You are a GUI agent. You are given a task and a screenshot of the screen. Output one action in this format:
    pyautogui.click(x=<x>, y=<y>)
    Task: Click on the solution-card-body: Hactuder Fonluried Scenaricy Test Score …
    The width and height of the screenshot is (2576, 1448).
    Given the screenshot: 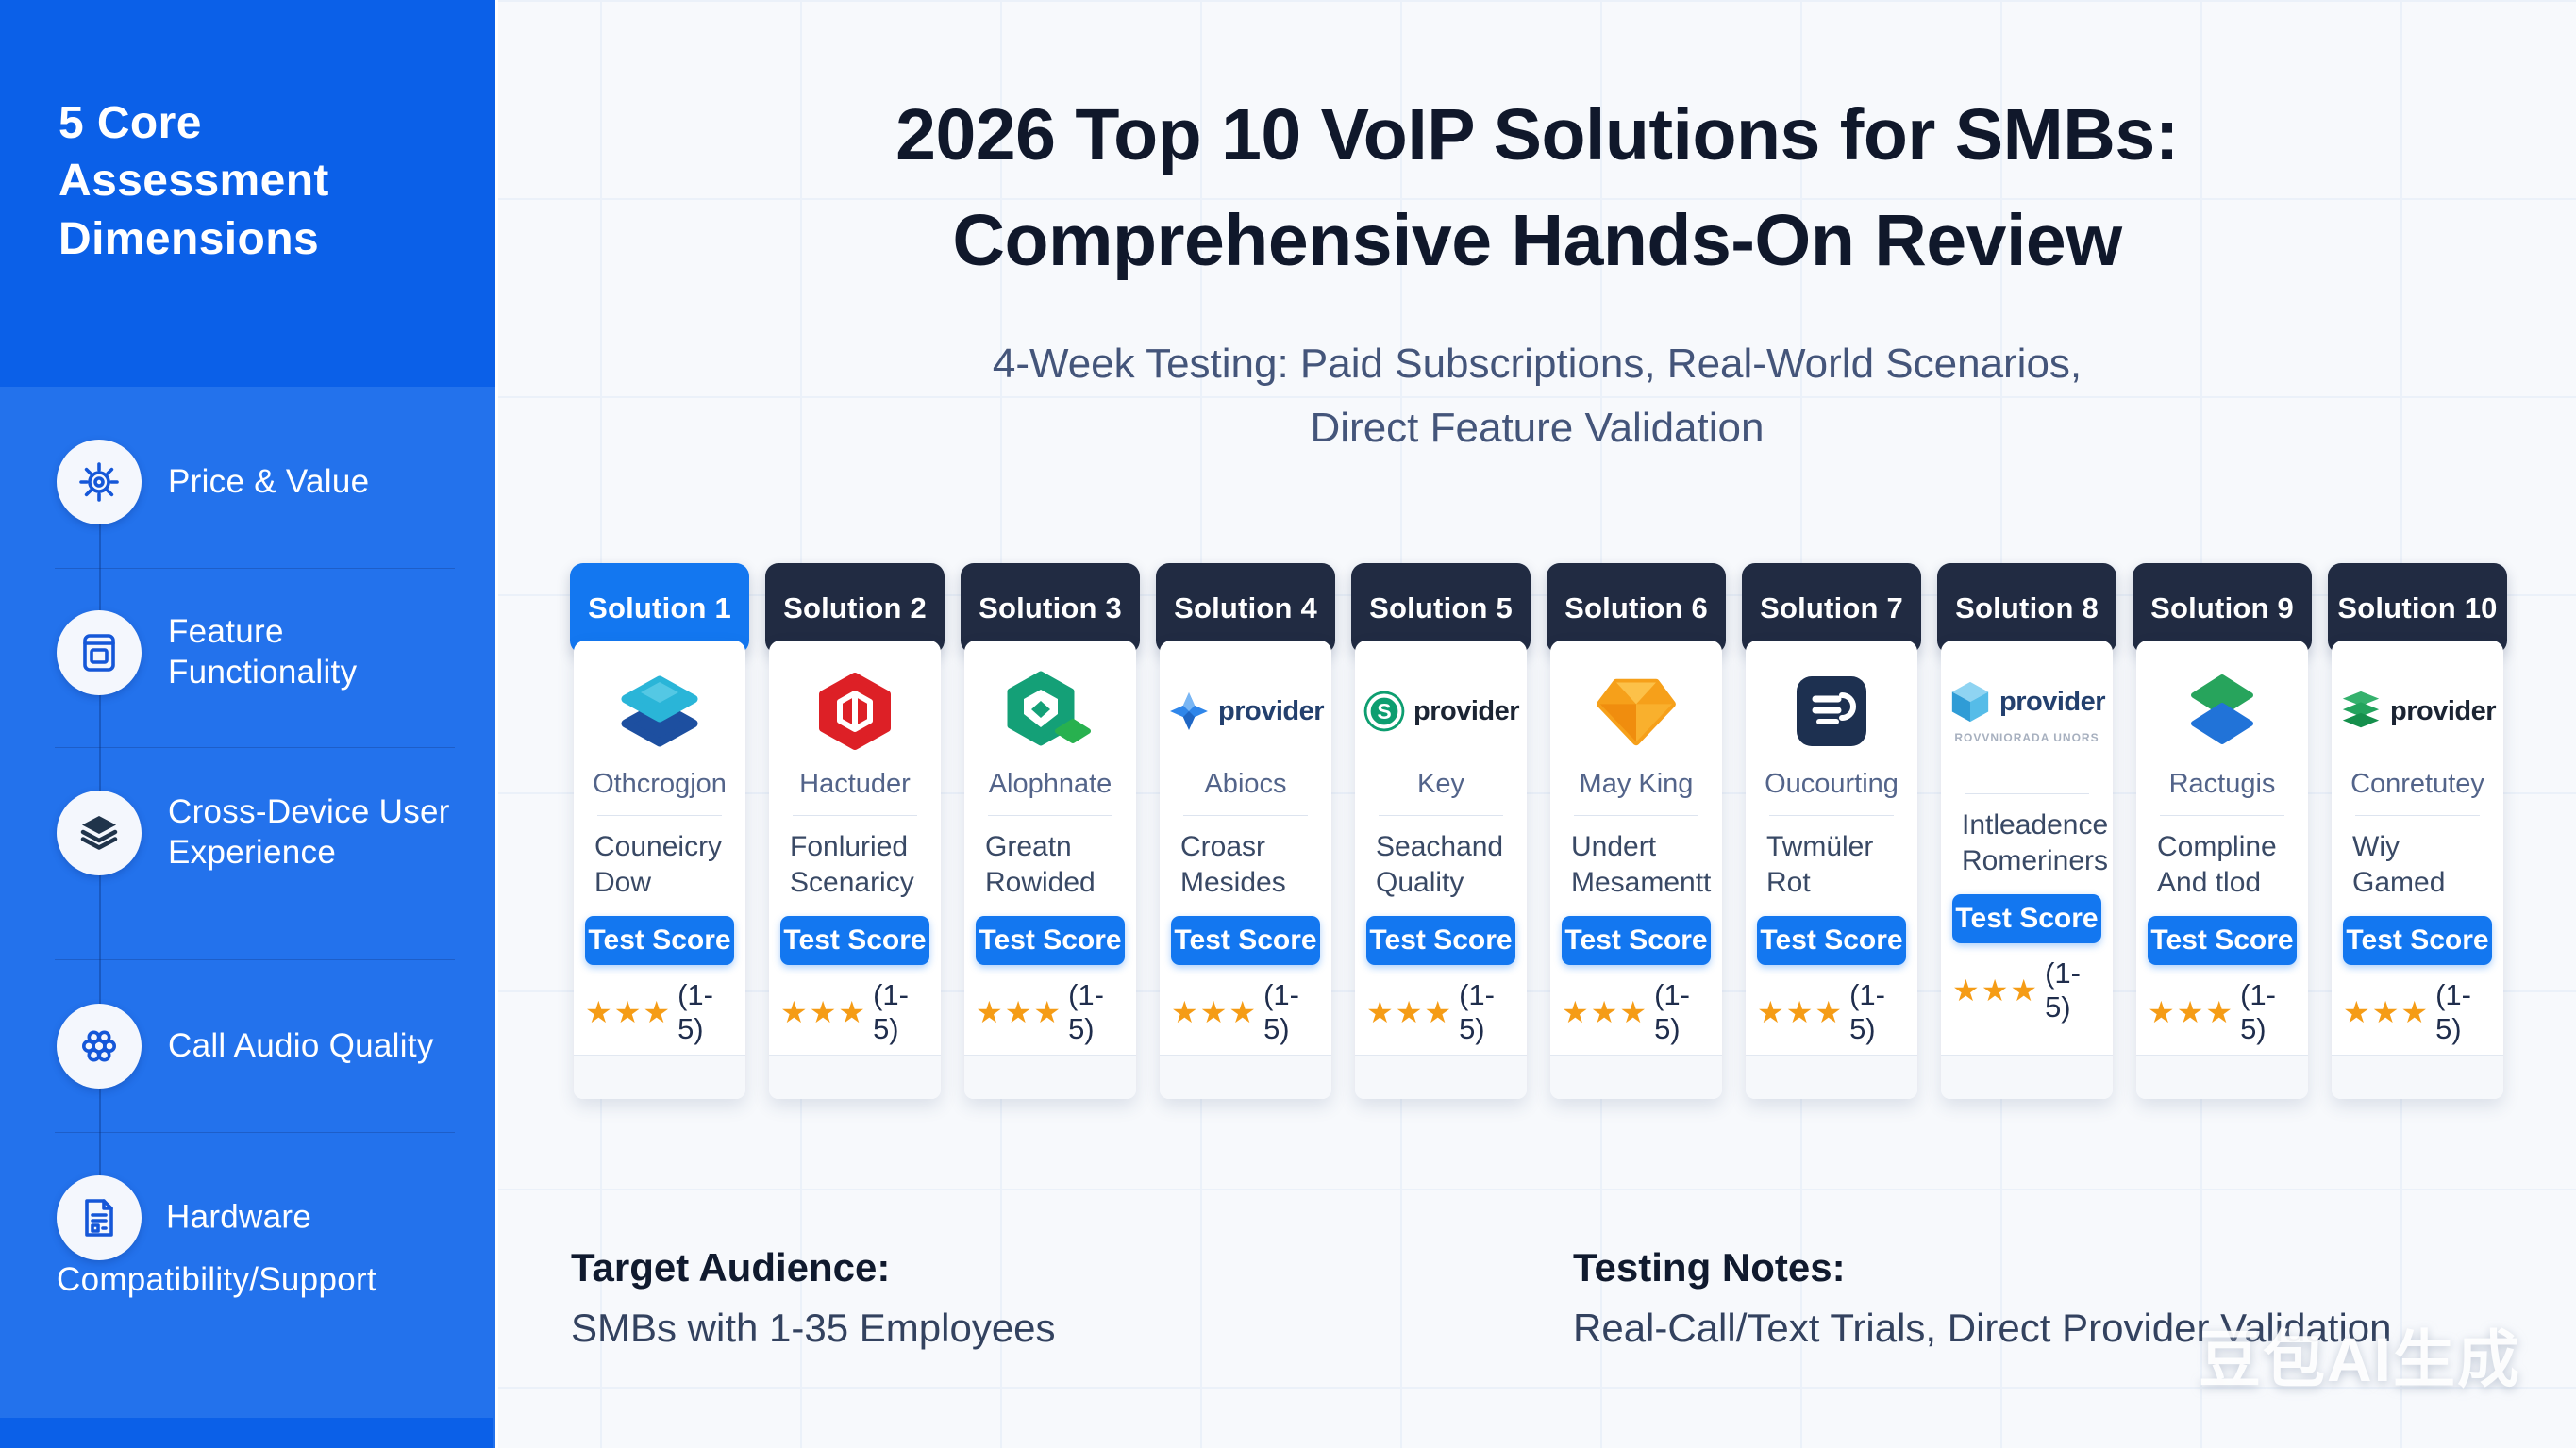 What is the action you would take?
    pyautogui.click(x=855, y=870)
    